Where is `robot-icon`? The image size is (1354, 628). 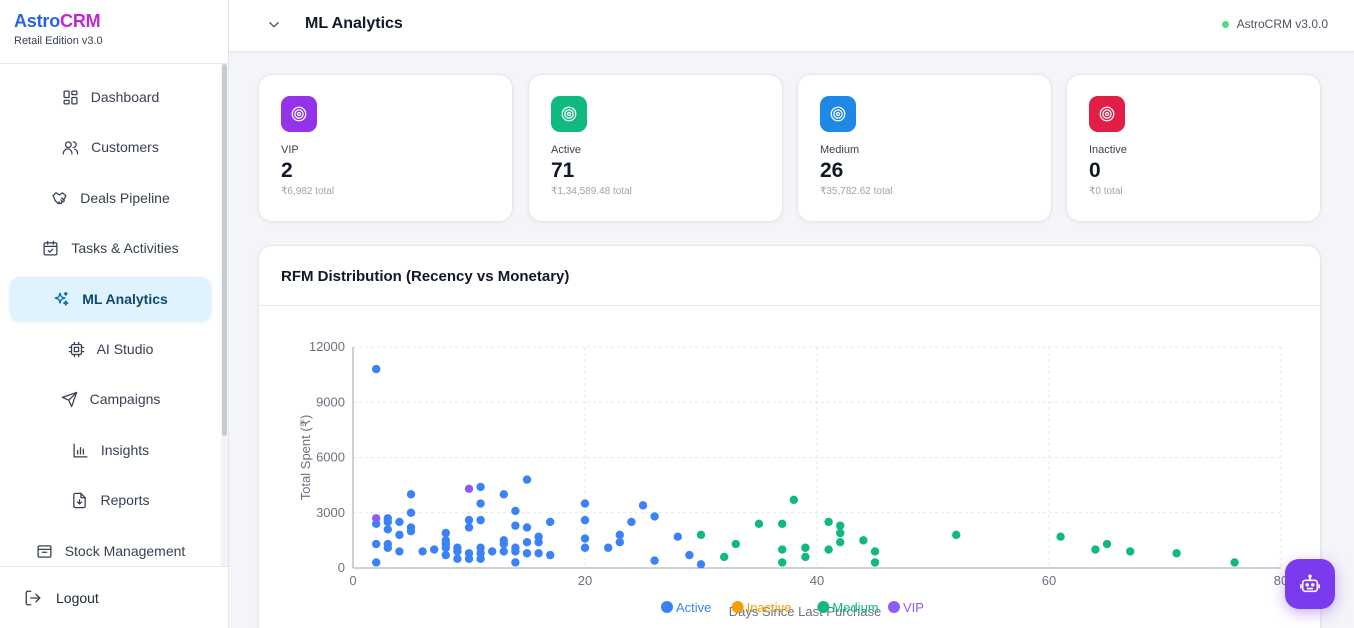
robot-icon is located at coordinates (1310, 583).